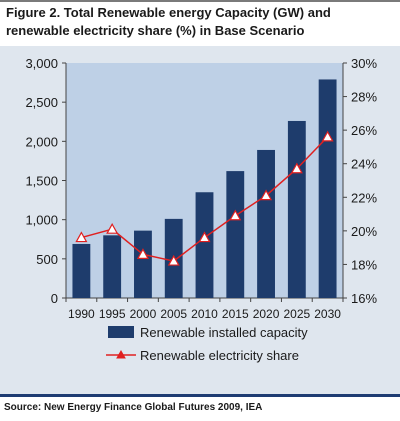  What do you see at coordinates (41, 141) in the screenshot?
I see `left-tick-label: 2,000` at bounding box center [41, 141].